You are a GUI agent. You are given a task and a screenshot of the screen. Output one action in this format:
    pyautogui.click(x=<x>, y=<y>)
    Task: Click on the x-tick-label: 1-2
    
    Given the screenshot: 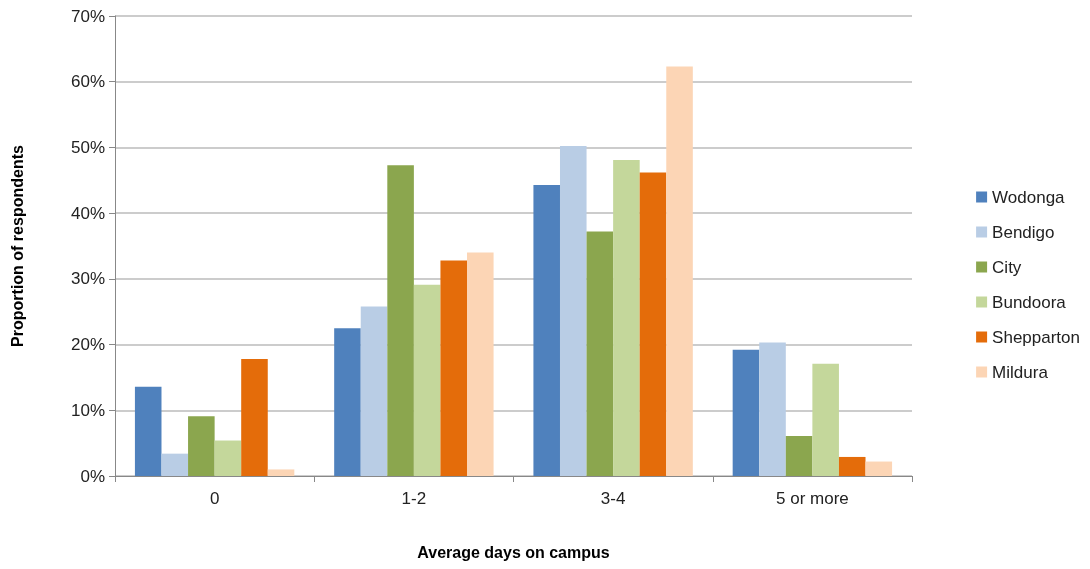 What is the action you would take?
    pyautogui.click(x=414, y=498)
    